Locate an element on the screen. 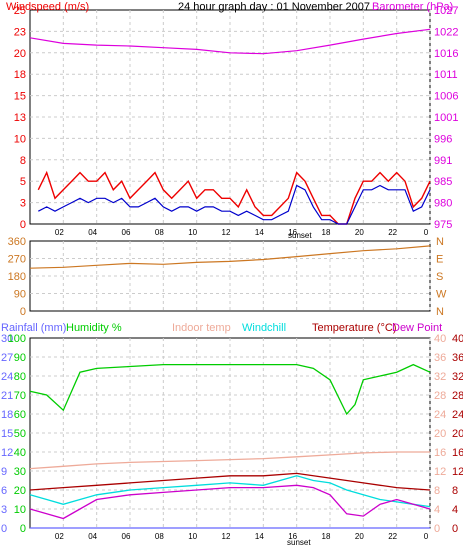 Image resolution: width=463 pixels, height=556 pixels. series-humidity is located at coordinates (230, 389).